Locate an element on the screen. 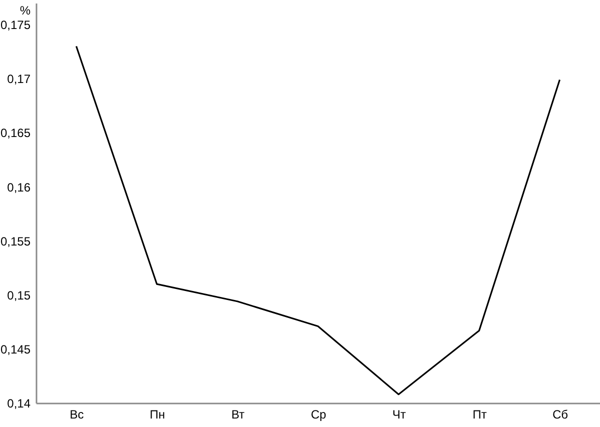 The image size is (600, 427). y-axis-title: % is located at coordinates (25, 11).